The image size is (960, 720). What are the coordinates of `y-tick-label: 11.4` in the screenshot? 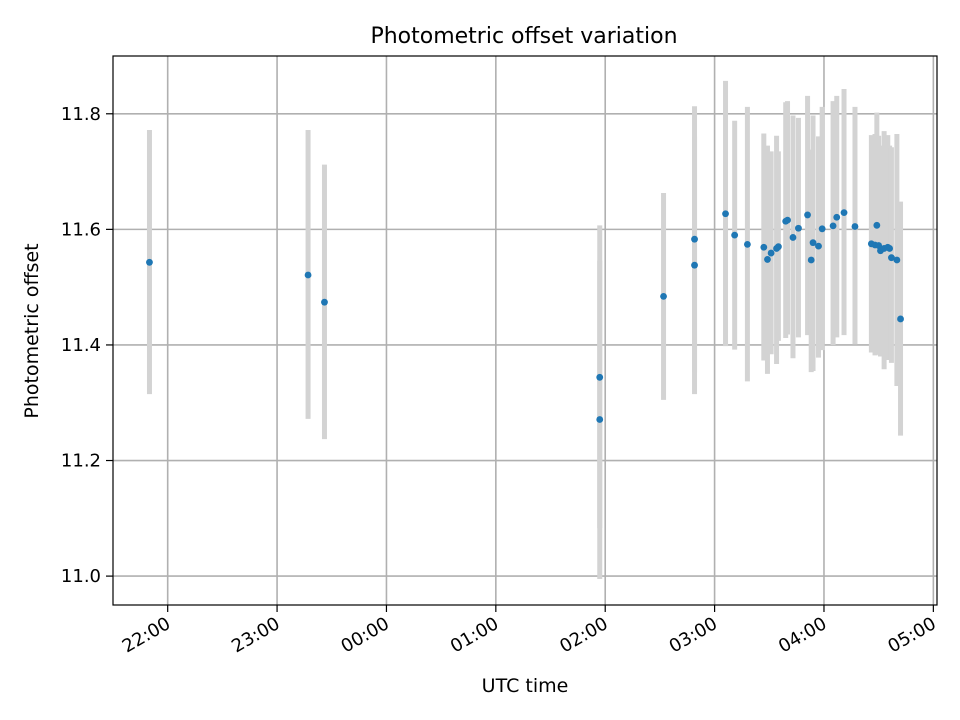 It's located at (81, 345).